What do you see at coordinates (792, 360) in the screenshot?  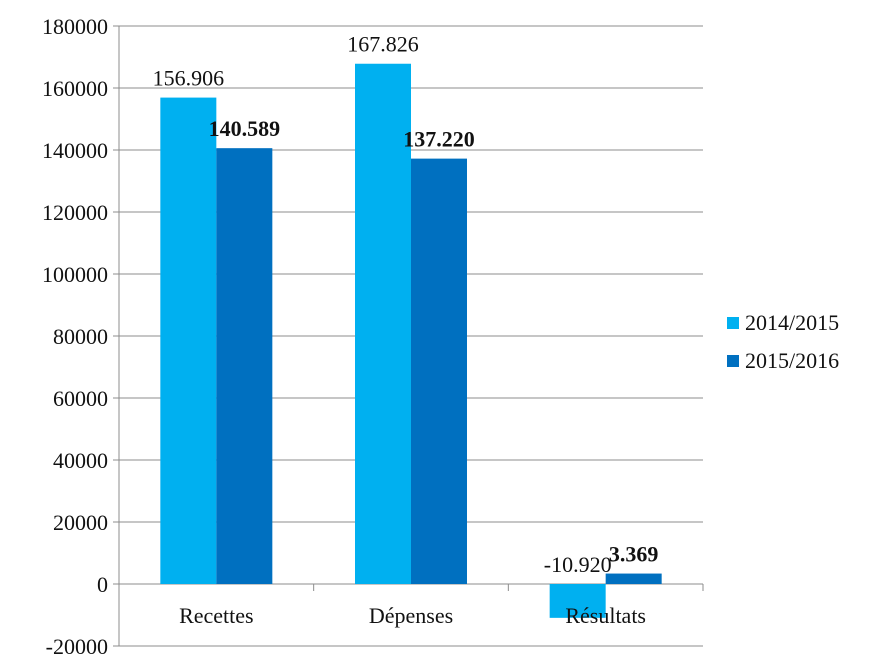 I see `legend-label: 2015/2016` at bounding box center [792, 360].